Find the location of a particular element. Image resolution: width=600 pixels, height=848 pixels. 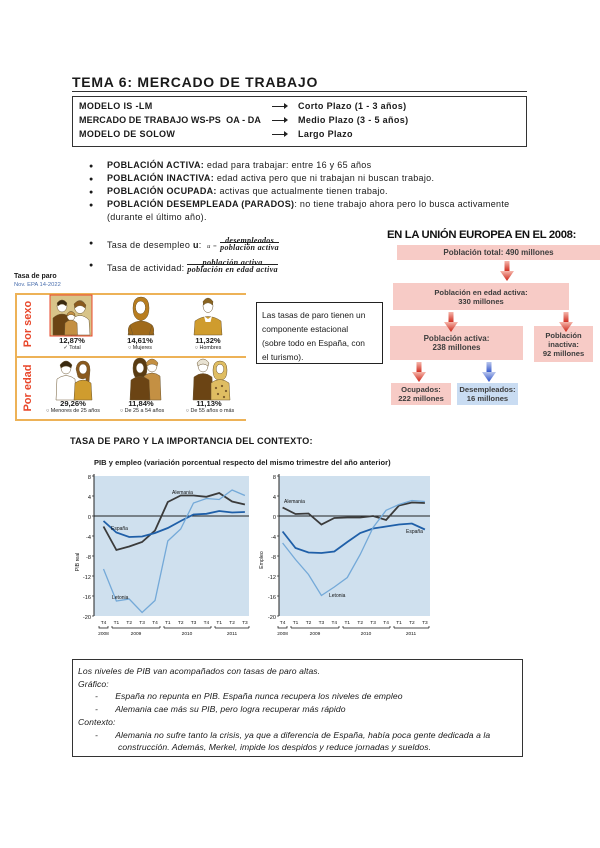

svg-text: Empleo is located at coordinates (262, 560).